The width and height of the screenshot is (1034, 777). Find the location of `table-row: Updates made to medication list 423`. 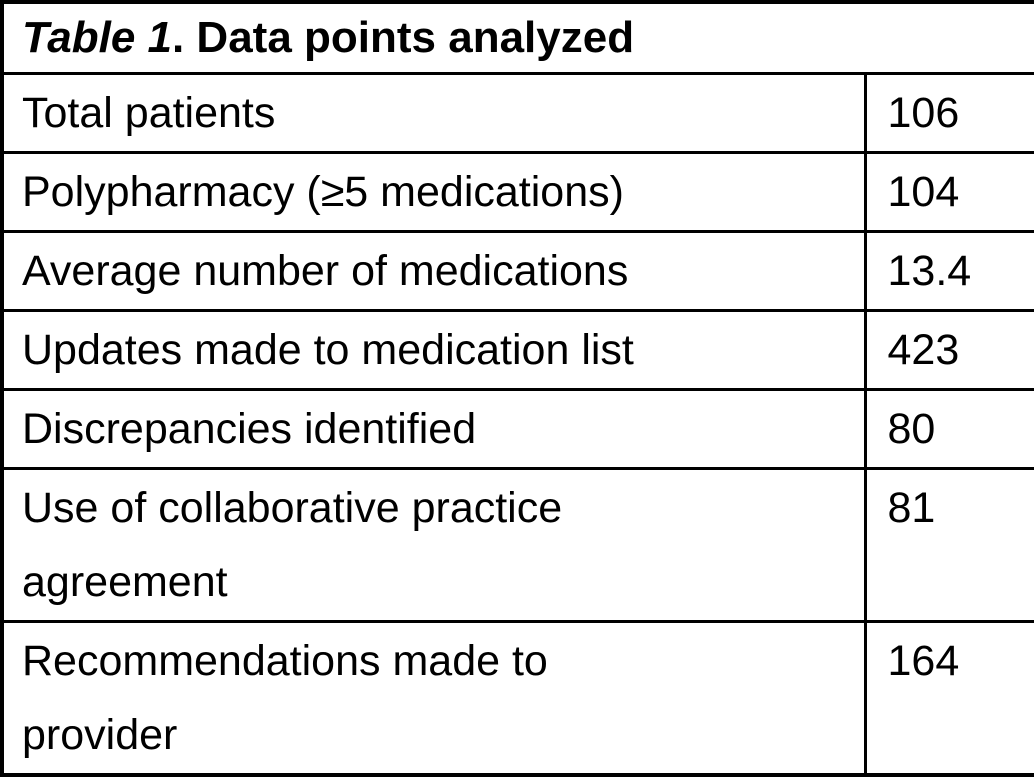

table-row: Updates made to medication list 423 is located at coordinates (517, 350).